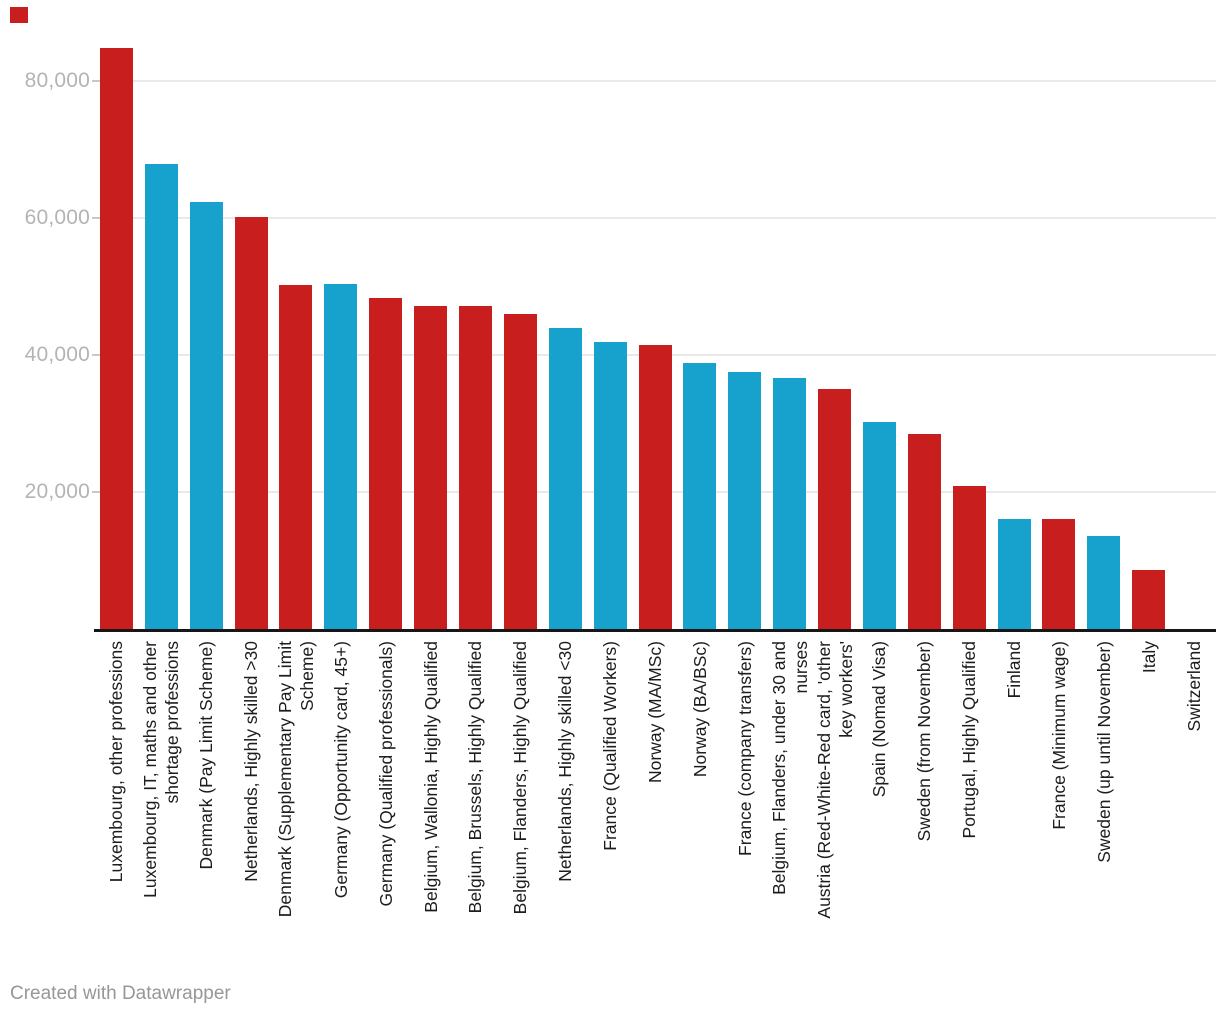 This screenshot has height=1020, width=1220. What do you see at coordinates (284, 779) in the screenshot?
I see `x-axis-label-5-line-1: Denmark (Supplementary Pay Limit` at bounding box center [284, 779].